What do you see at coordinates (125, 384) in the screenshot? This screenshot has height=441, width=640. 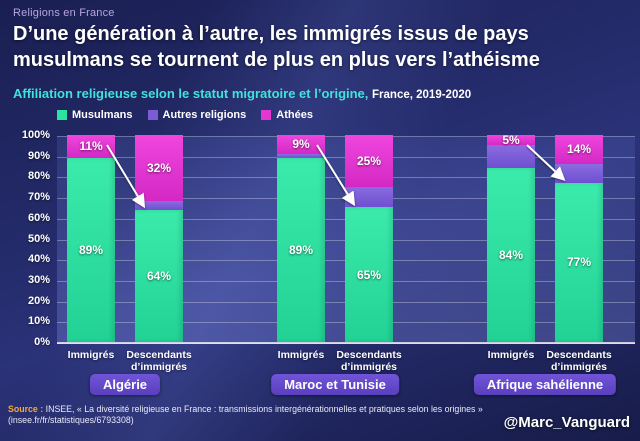 I see `group-label-badge: Algérie` at bounding box center [125, 384].